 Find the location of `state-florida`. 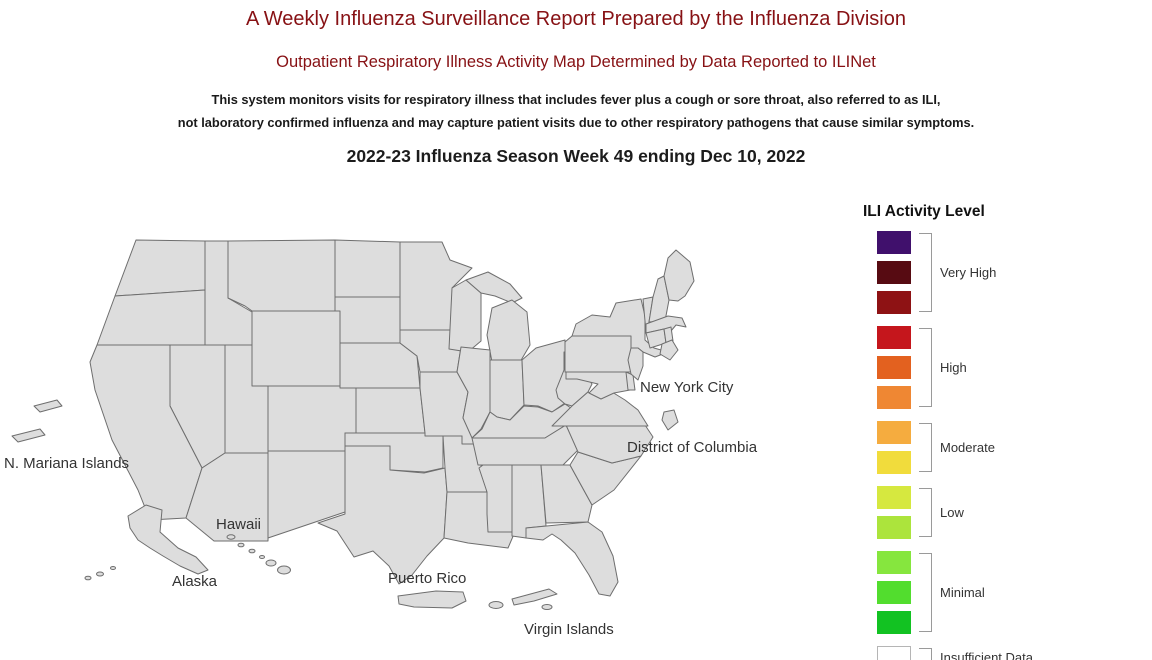

state-florida is located at coordinates (572, 559).